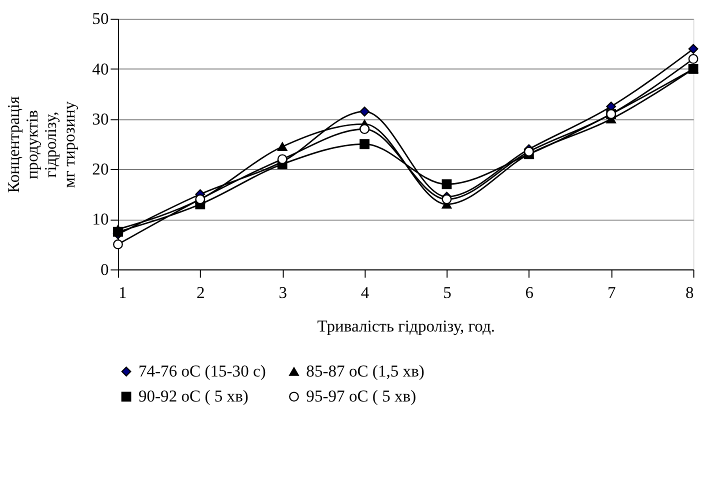 This screenshot has height=487, width=705. Describe the element at coordinates (365, 292) in the screenshot. I see `x-tick-label: 4` at that location.